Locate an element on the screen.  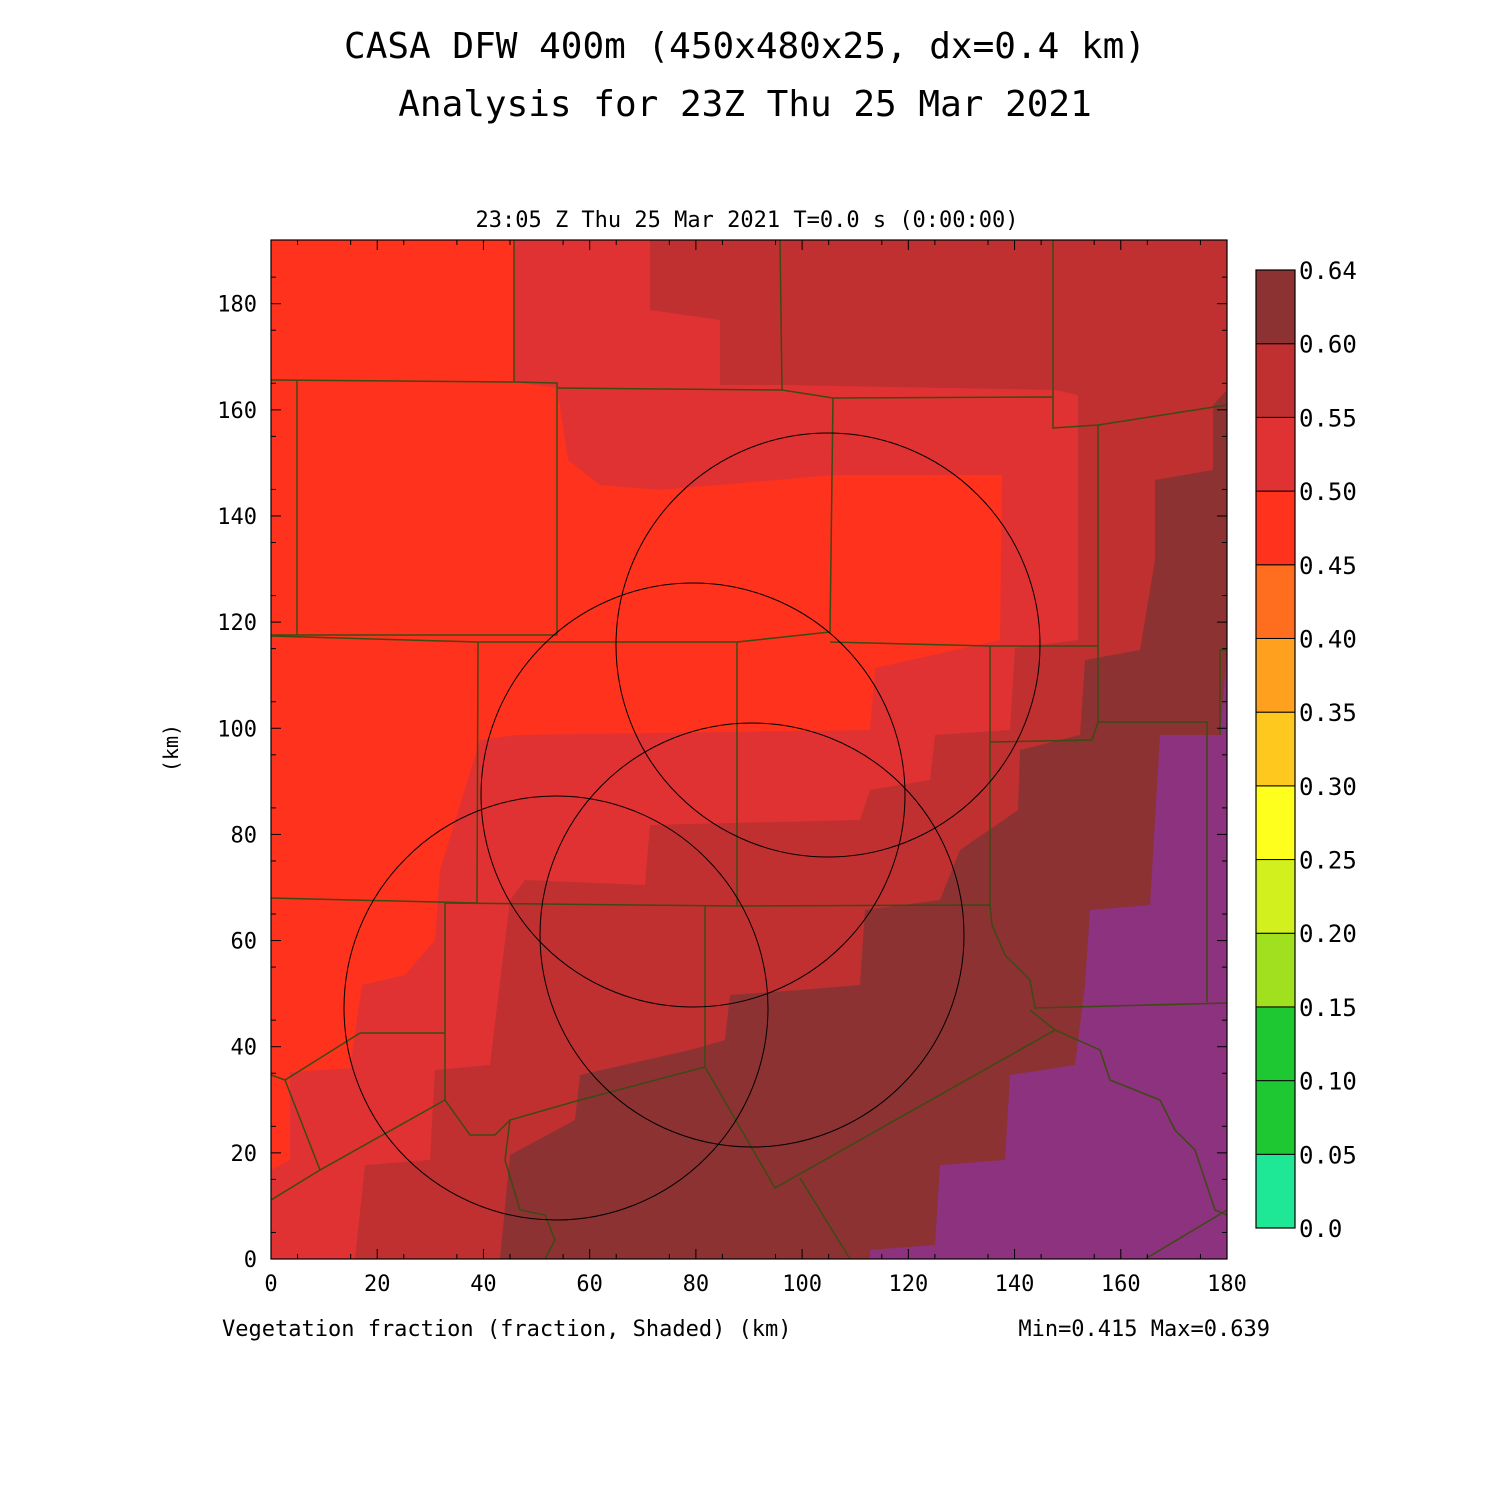
x-tick-label: 60 is located at coordinates (589, 1284).